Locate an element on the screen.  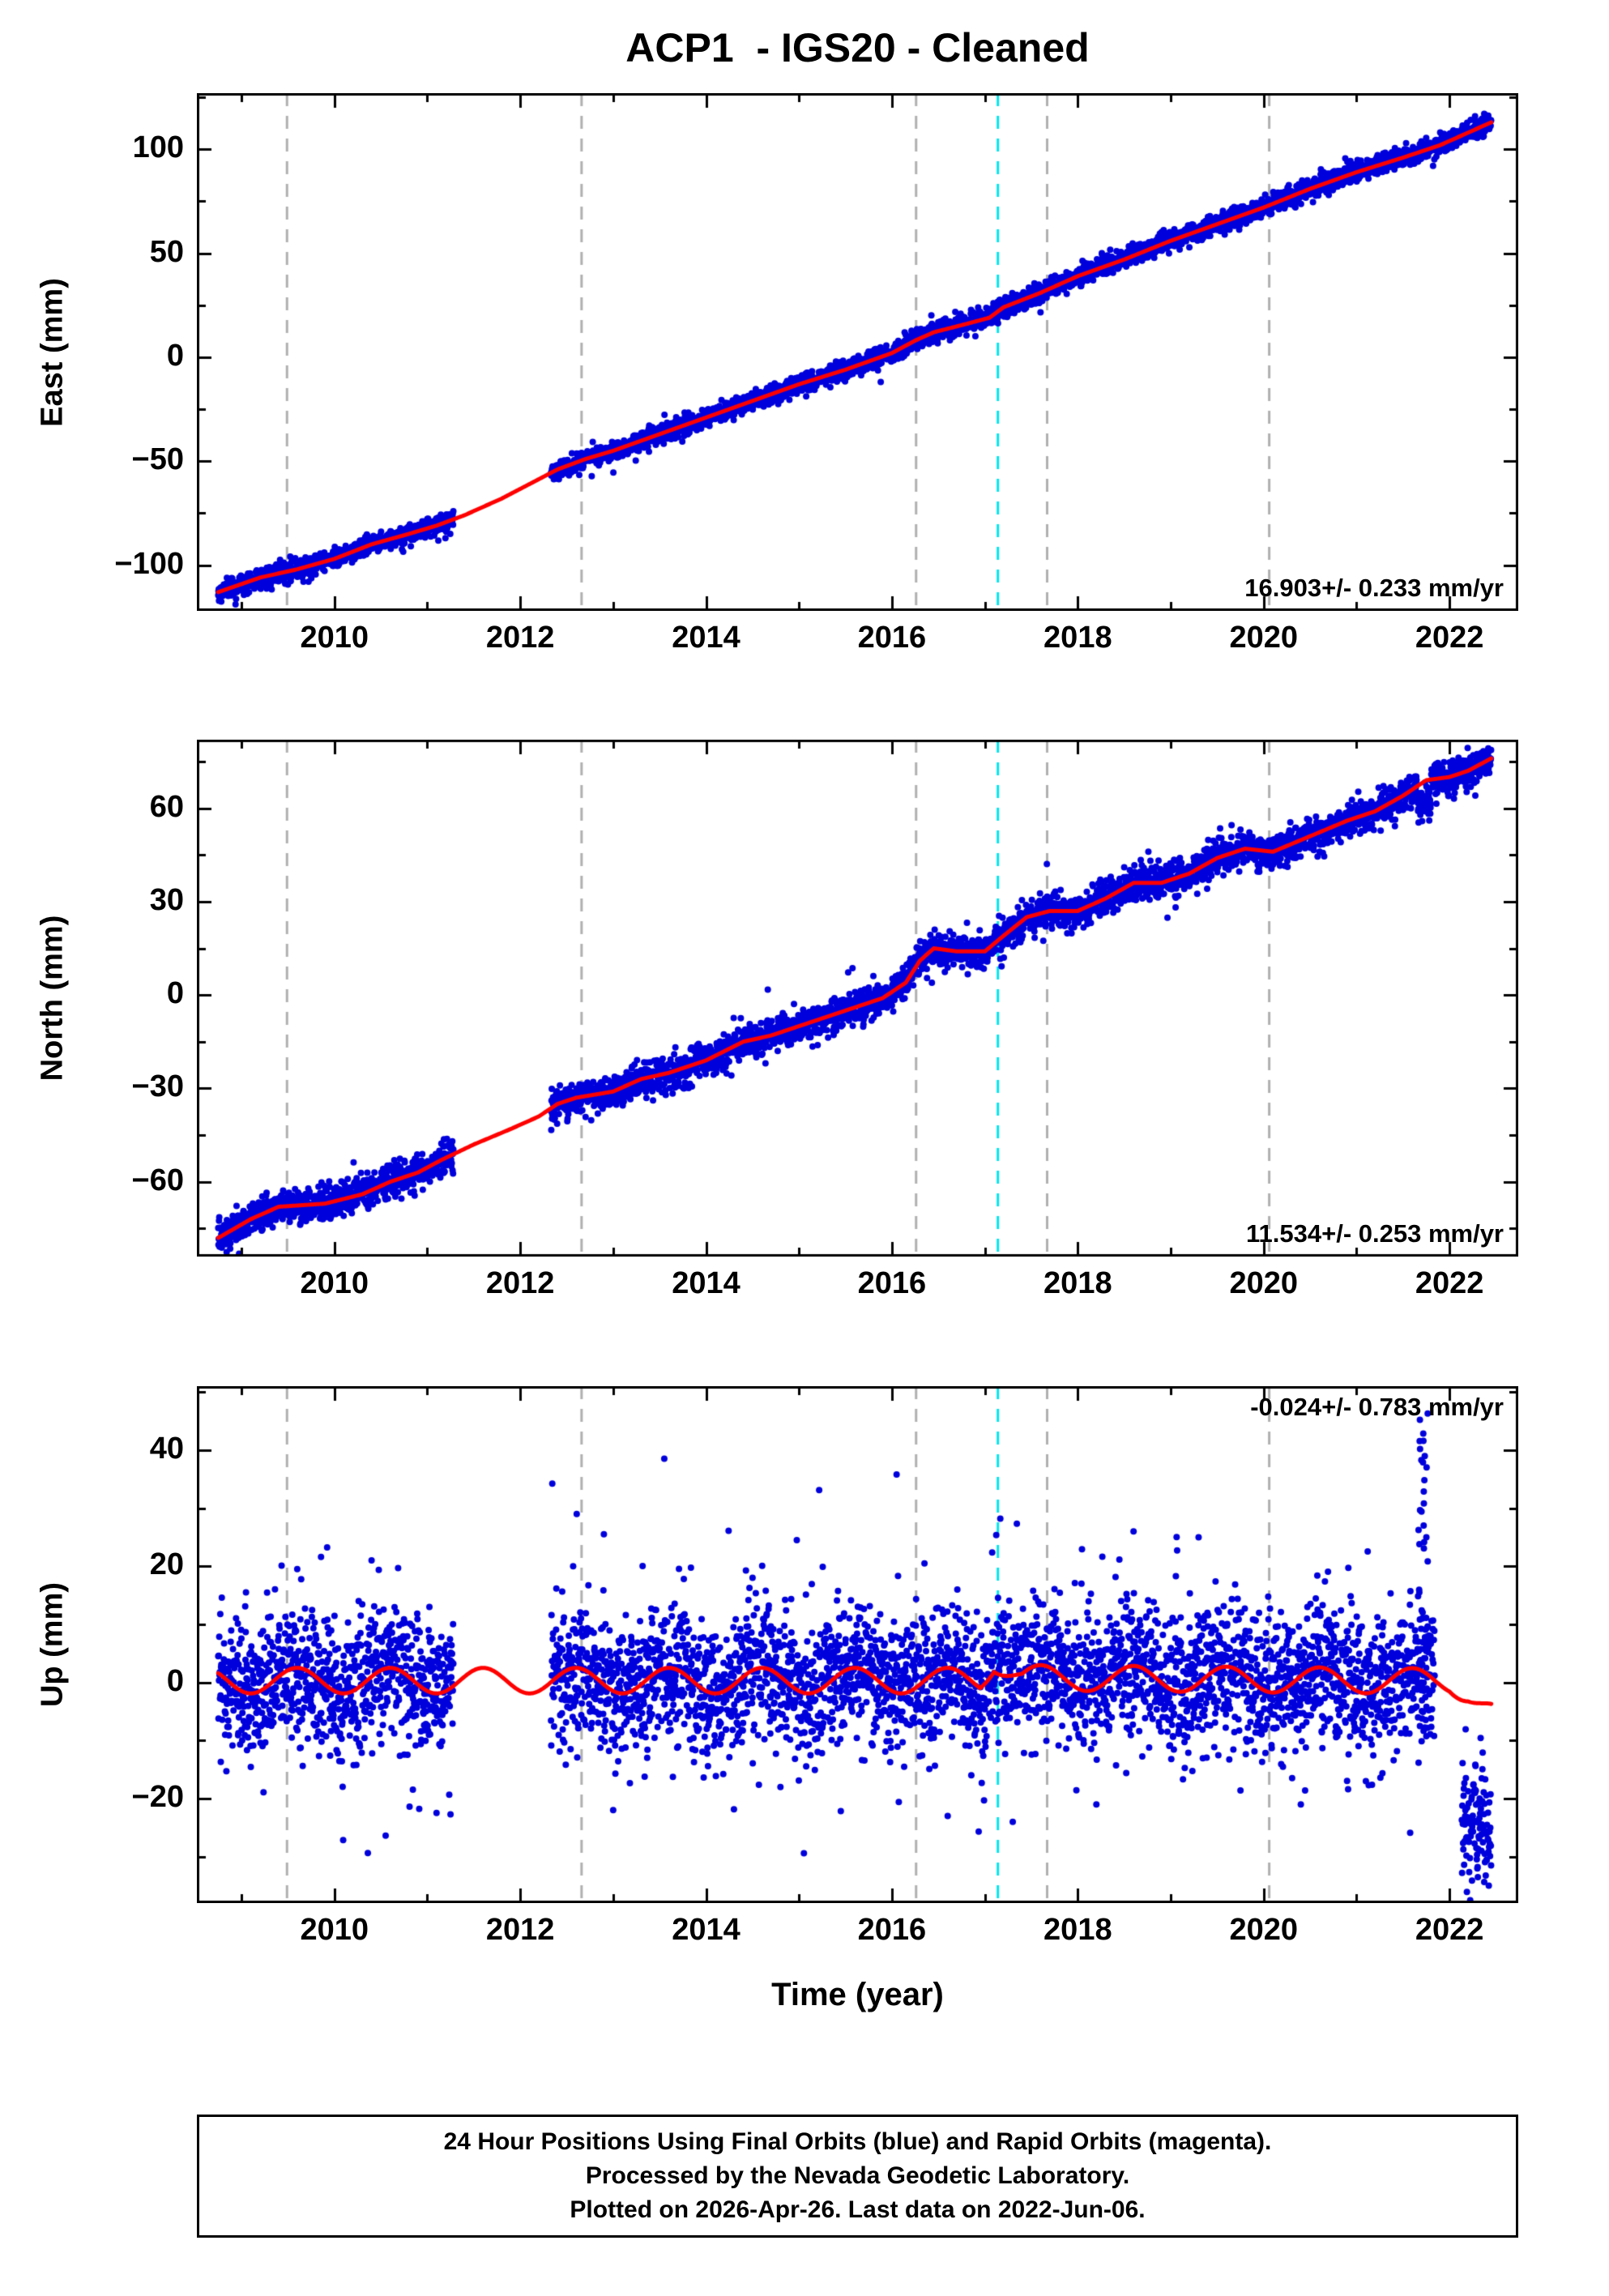
y-tick-label: 60 is located at coordinates (166, 807).